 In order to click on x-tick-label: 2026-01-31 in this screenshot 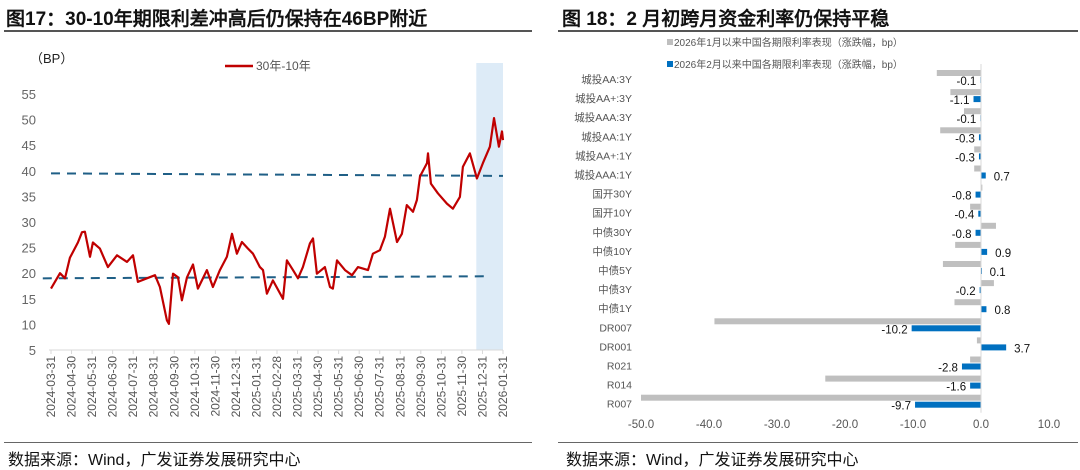, I will do `click(503, 387)`.